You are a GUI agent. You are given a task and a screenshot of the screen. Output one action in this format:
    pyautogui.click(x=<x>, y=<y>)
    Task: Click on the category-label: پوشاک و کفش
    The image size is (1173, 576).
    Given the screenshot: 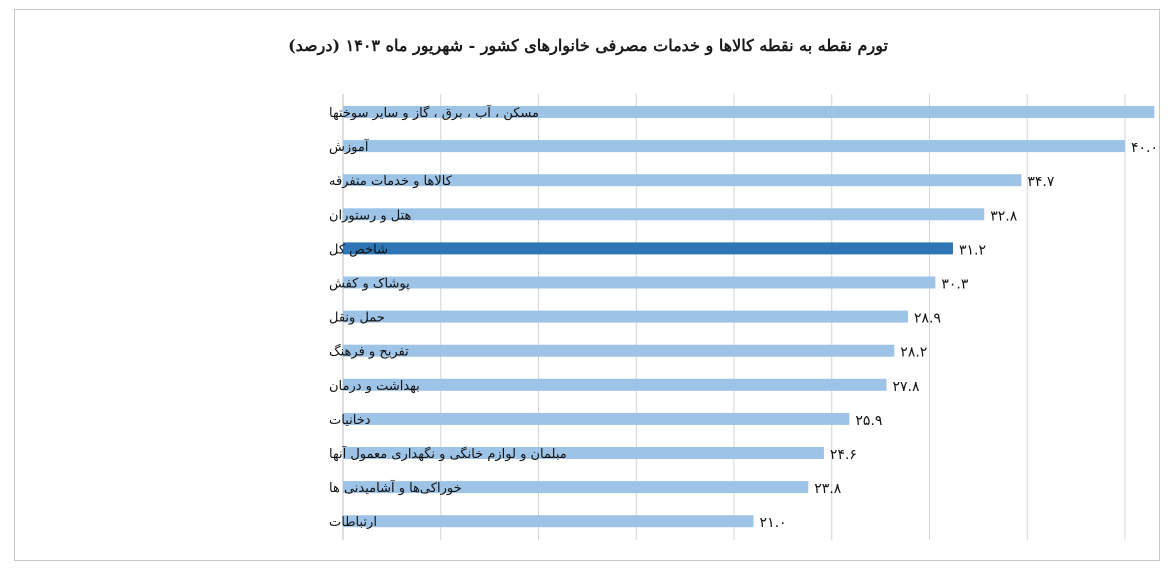 What is the action you would take?
    pyautogui.click(x=369, y=284)
    